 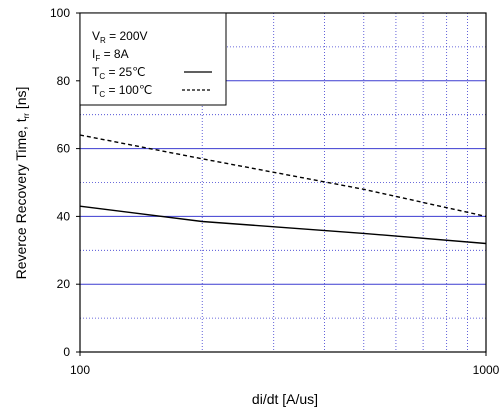 I want to click on legend-line-if: IF = 8A, so click(x=110, y=55).